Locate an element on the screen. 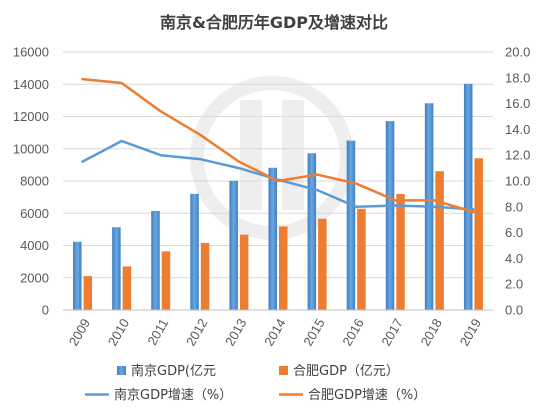 The image size is (548, 418). y-right-tick-label: 4.0 is located at coordinates (514, 258).